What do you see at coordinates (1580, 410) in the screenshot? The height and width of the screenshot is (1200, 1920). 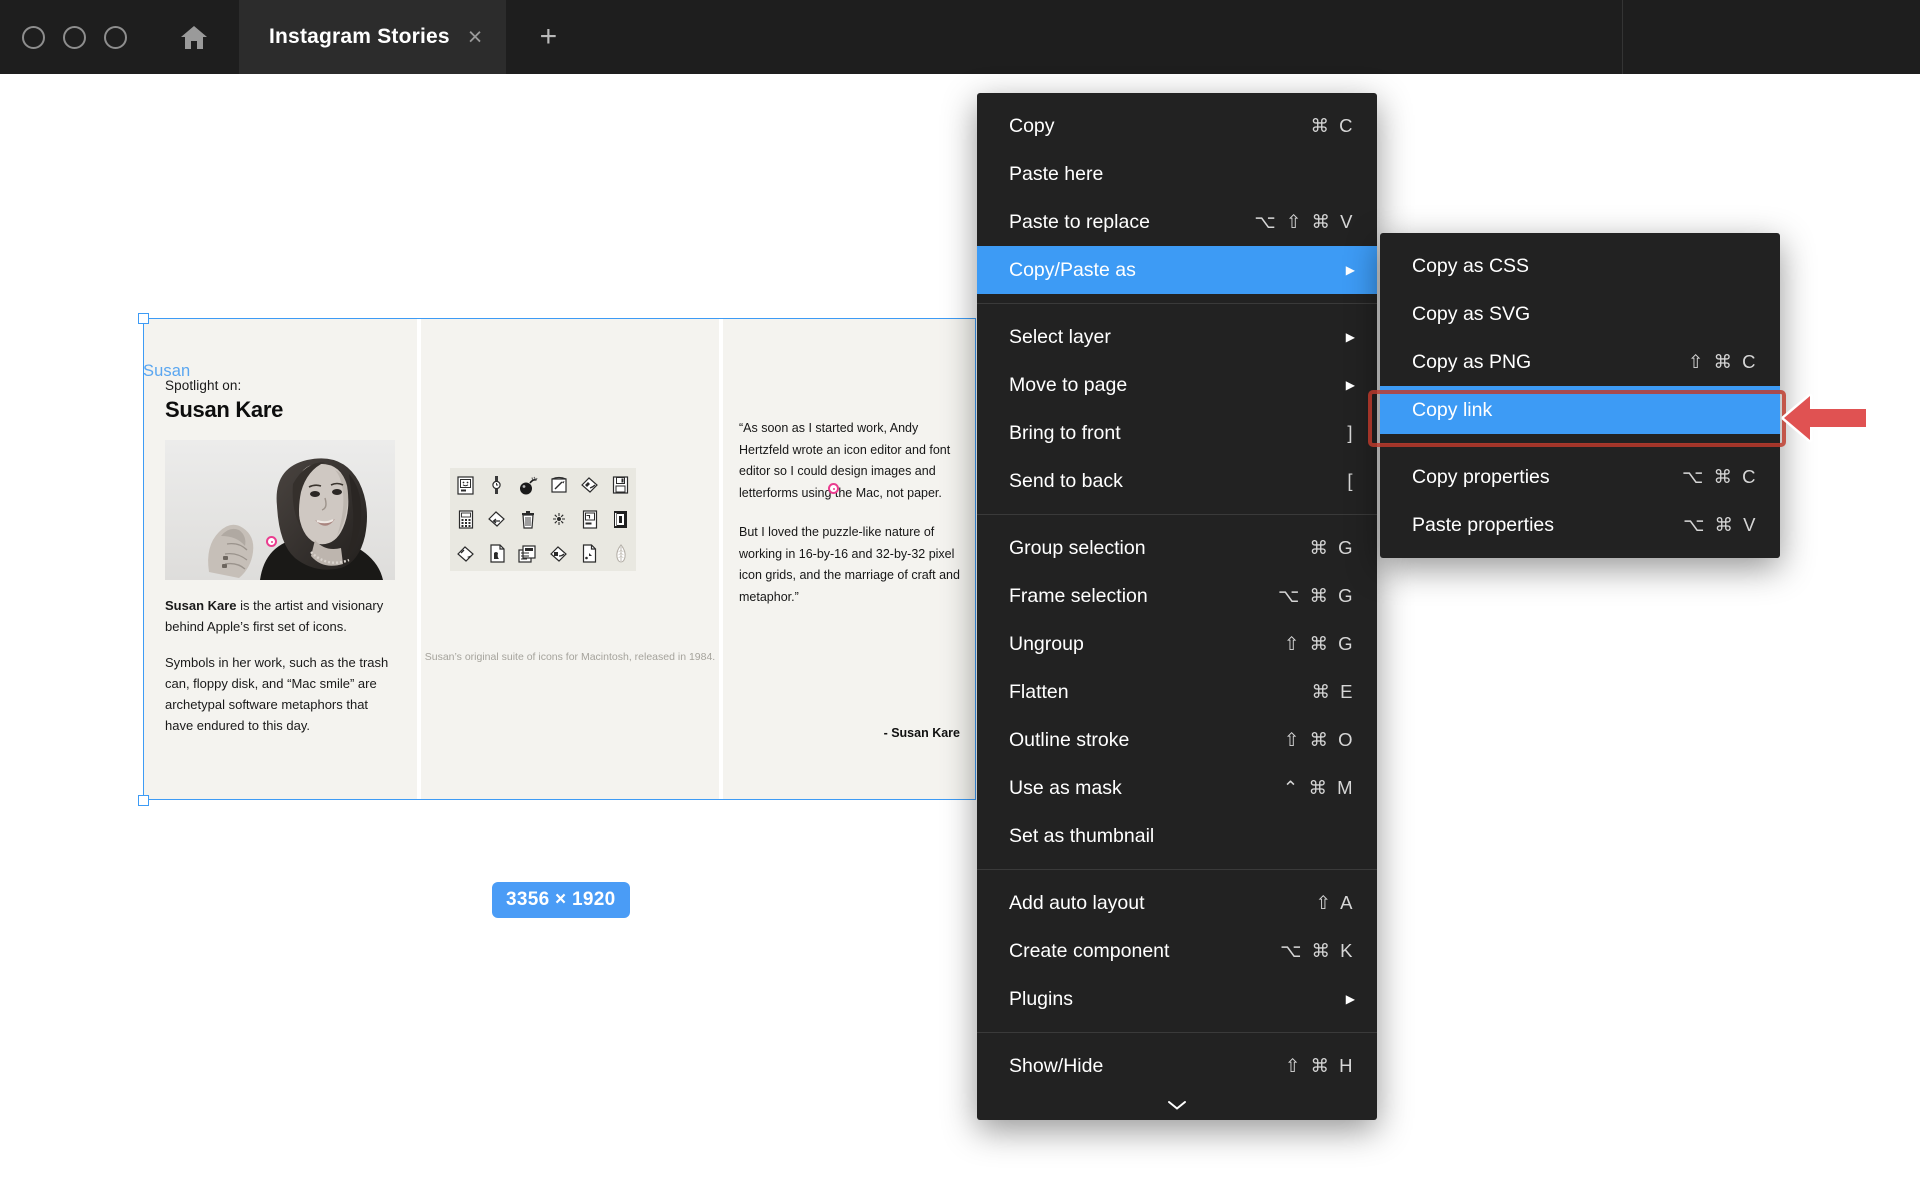 I see `submenu-item-copy-link: Copy link` at bounding box center [1580, 410].